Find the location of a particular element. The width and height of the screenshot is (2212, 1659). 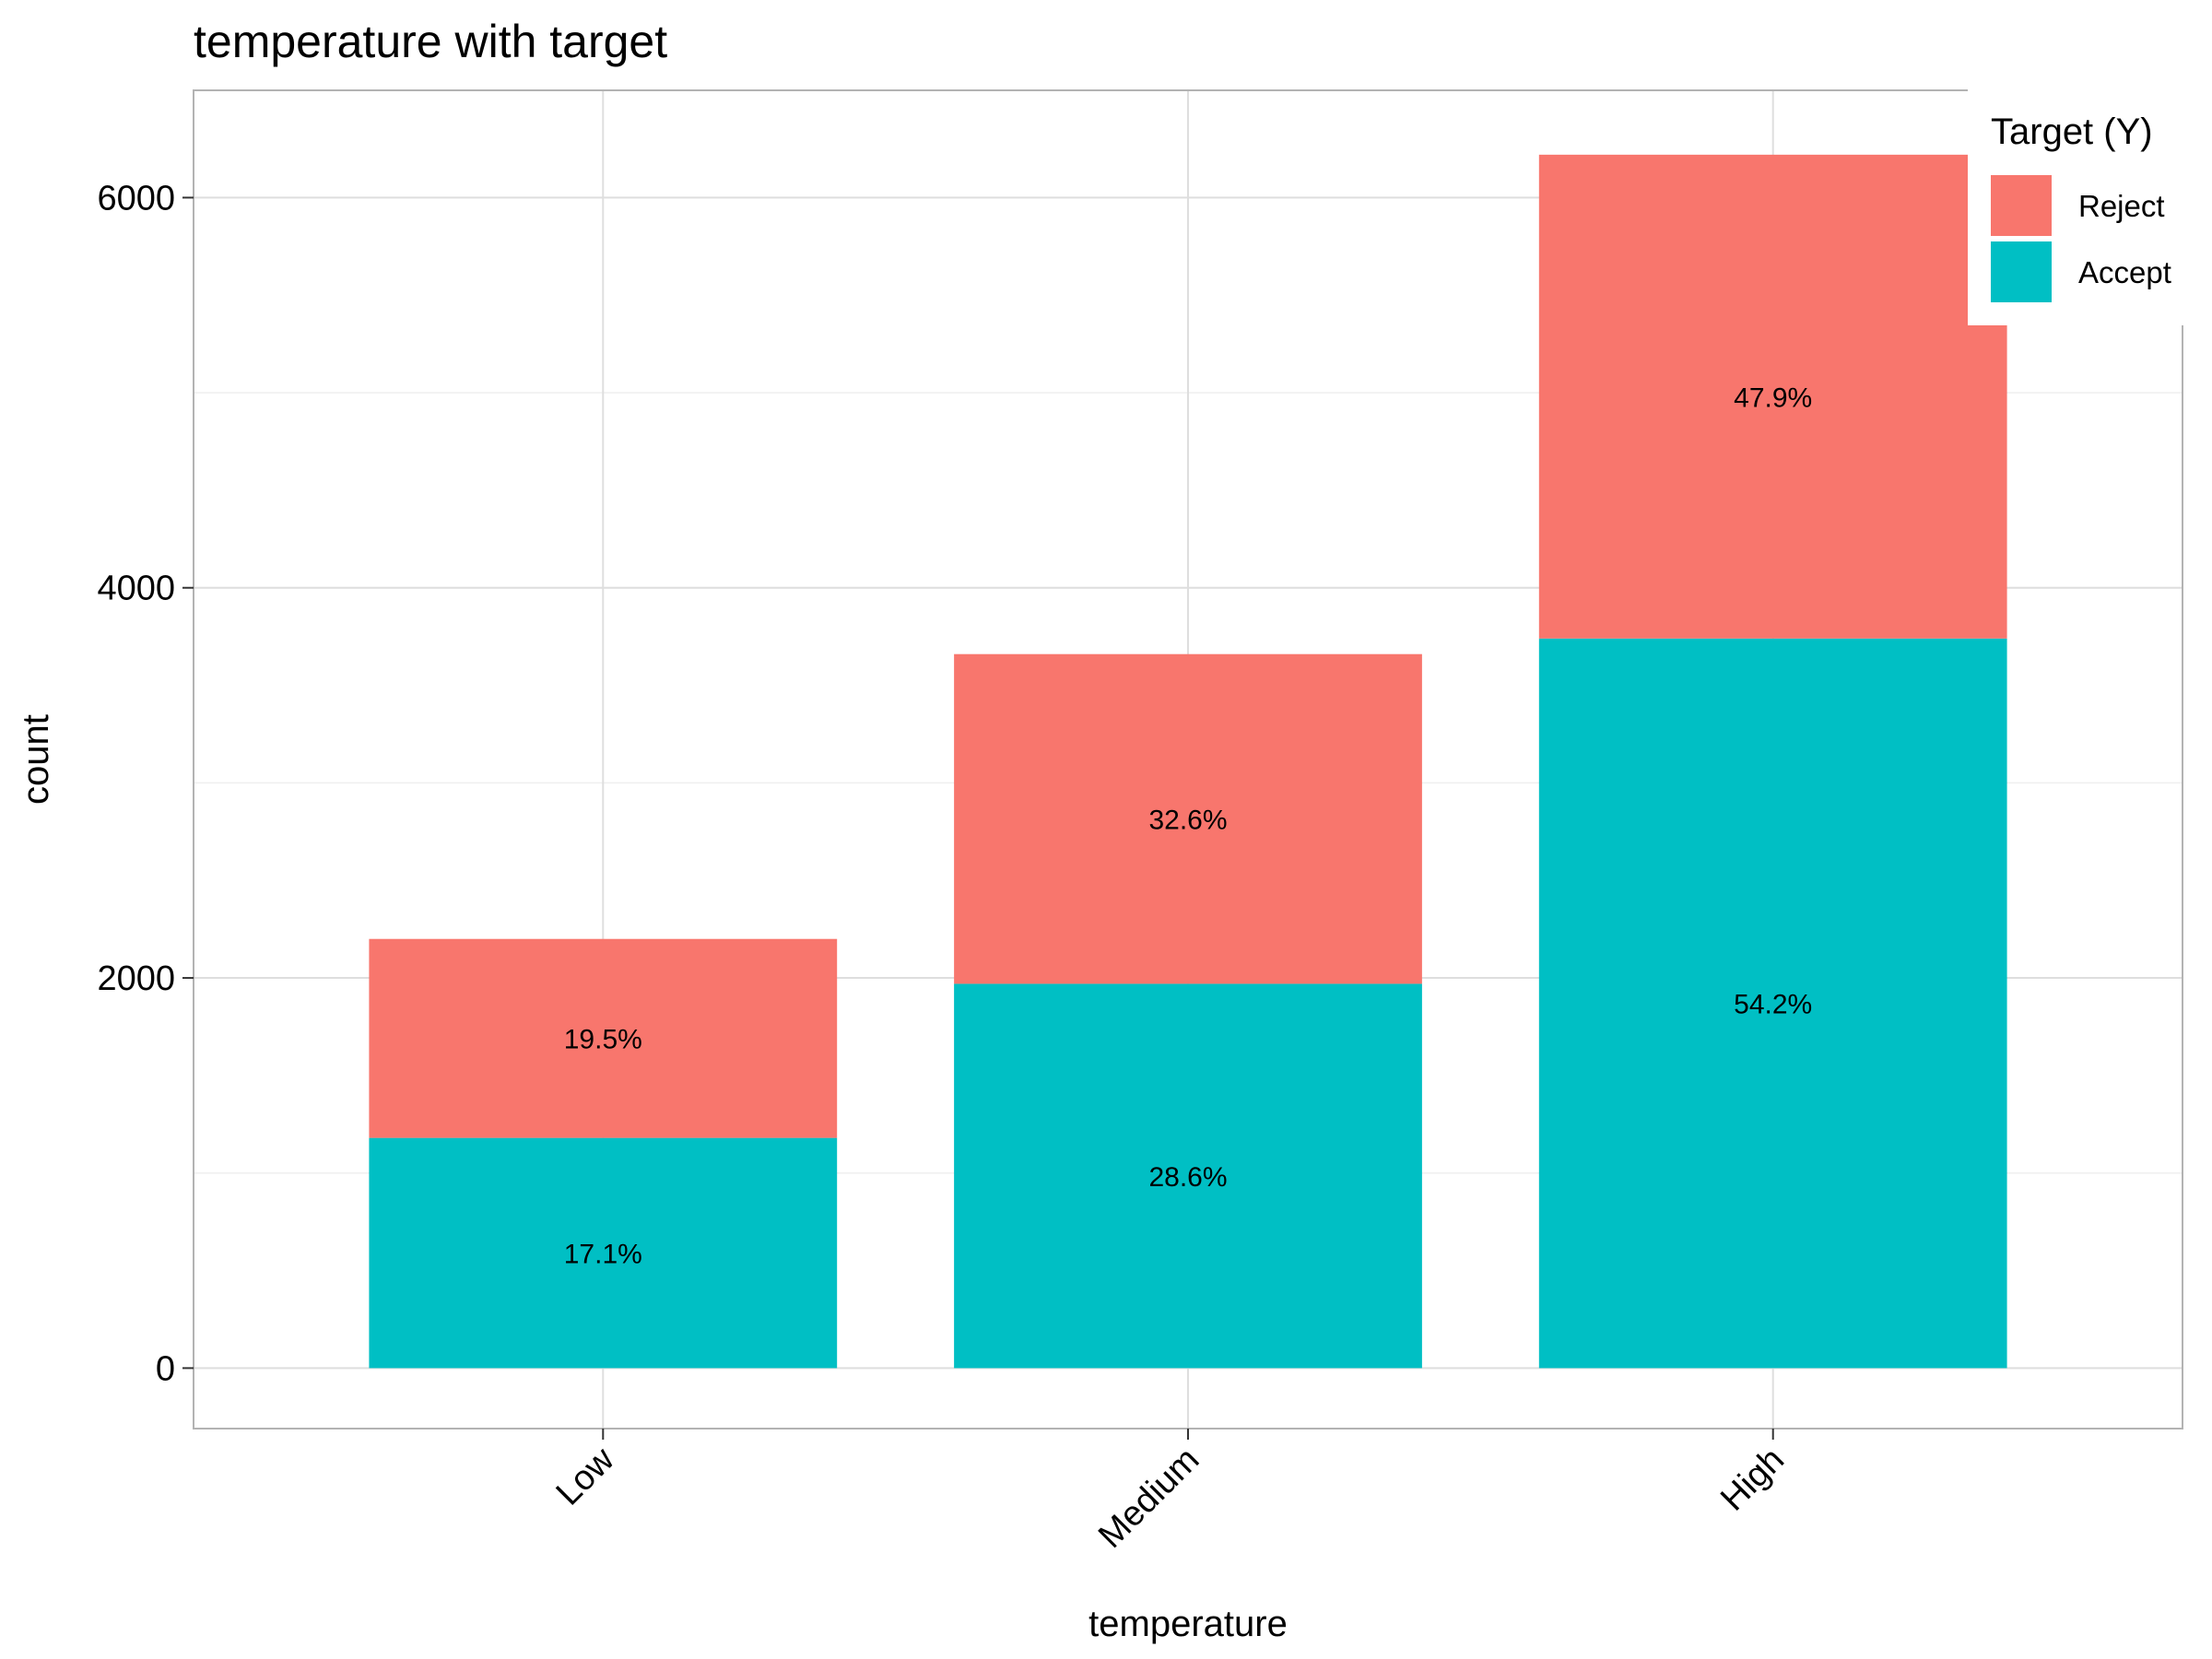

x-tick-label: Medium is located at coordinates (1148, 1498).